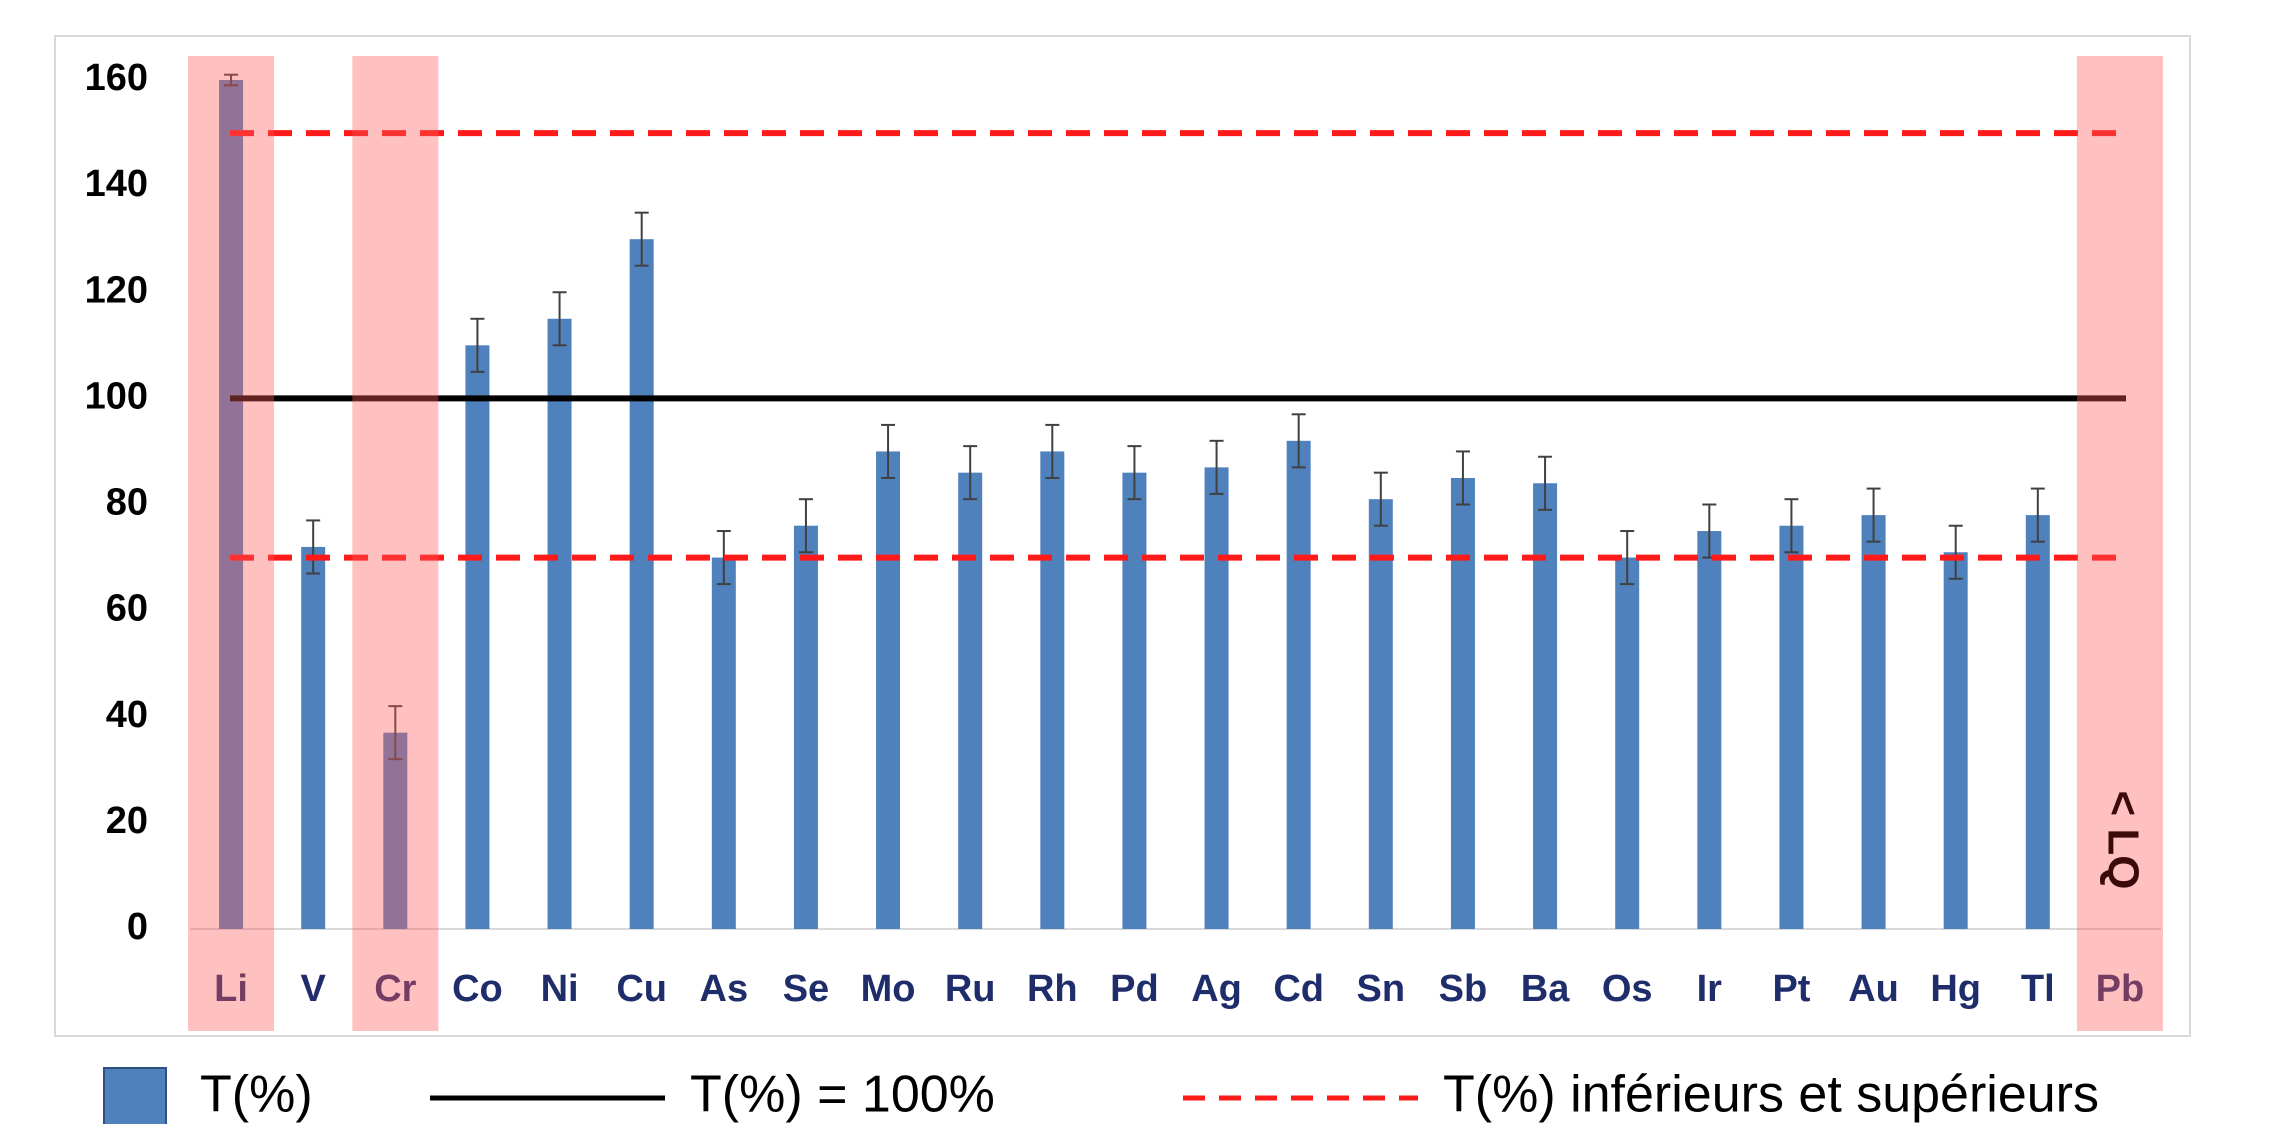 This screenshot has height=1124, width=2290. What do you see at coordinates (1216, 989) in the screenshot?
I see `x-tick-label: Ag` at bounding box center [1216, 989].